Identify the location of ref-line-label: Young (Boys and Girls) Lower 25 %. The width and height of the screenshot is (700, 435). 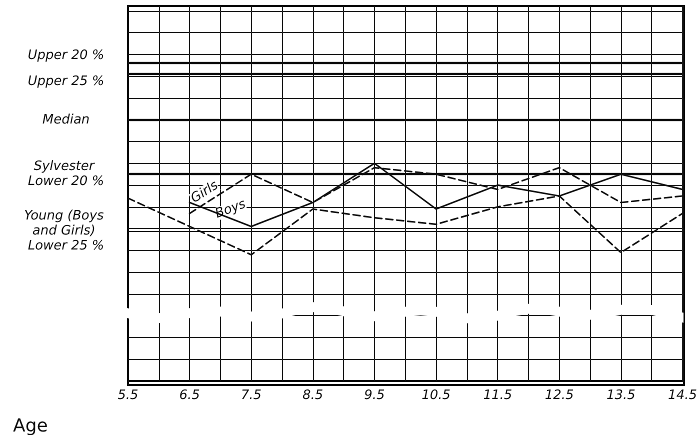
(66, 231).